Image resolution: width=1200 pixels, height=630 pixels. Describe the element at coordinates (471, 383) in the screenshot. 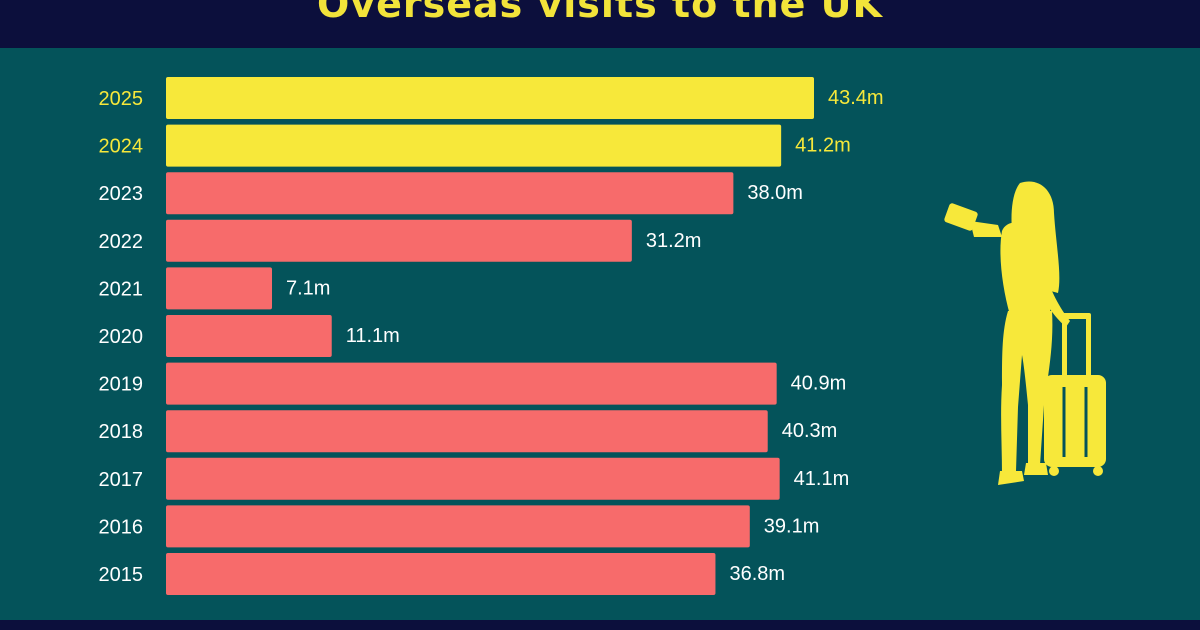

I see `bar-2019` at that location.